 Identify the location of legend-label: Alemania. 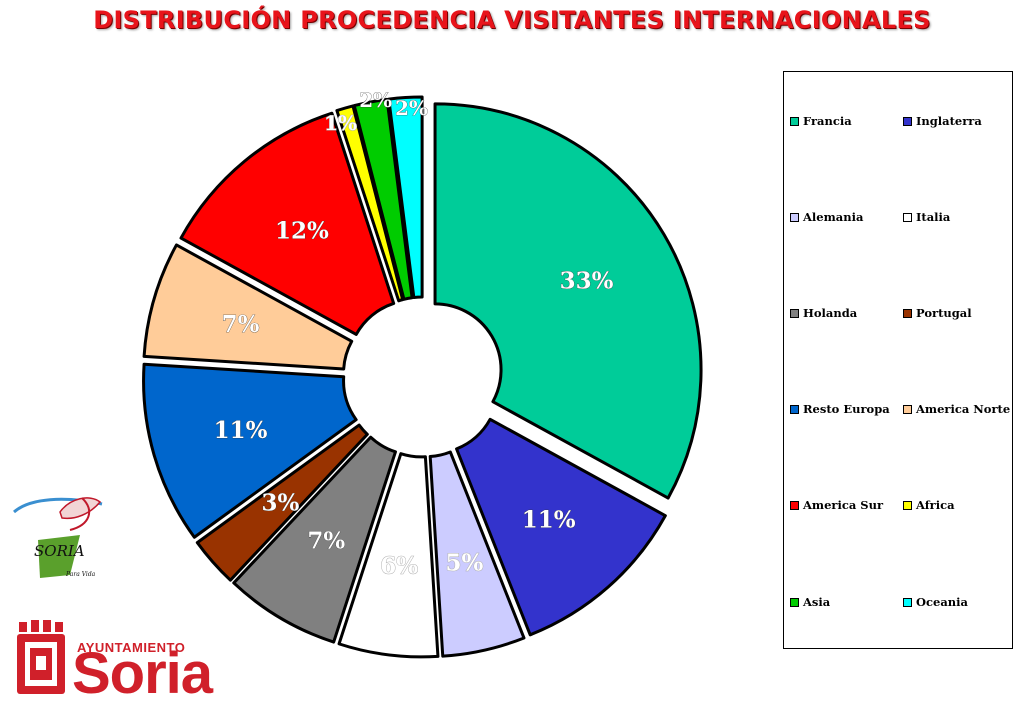
(833, 217).